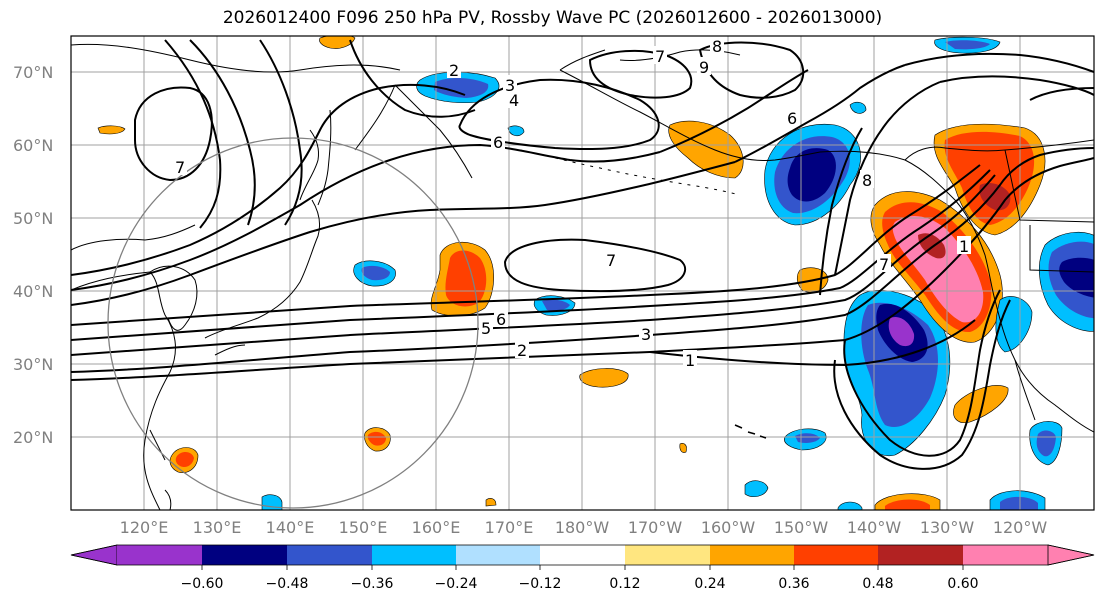  What do you see at coordinates (1066, 281) in the screenshot?
I see `anomaly-western-us-negative` at bounding box center [1066, 281].